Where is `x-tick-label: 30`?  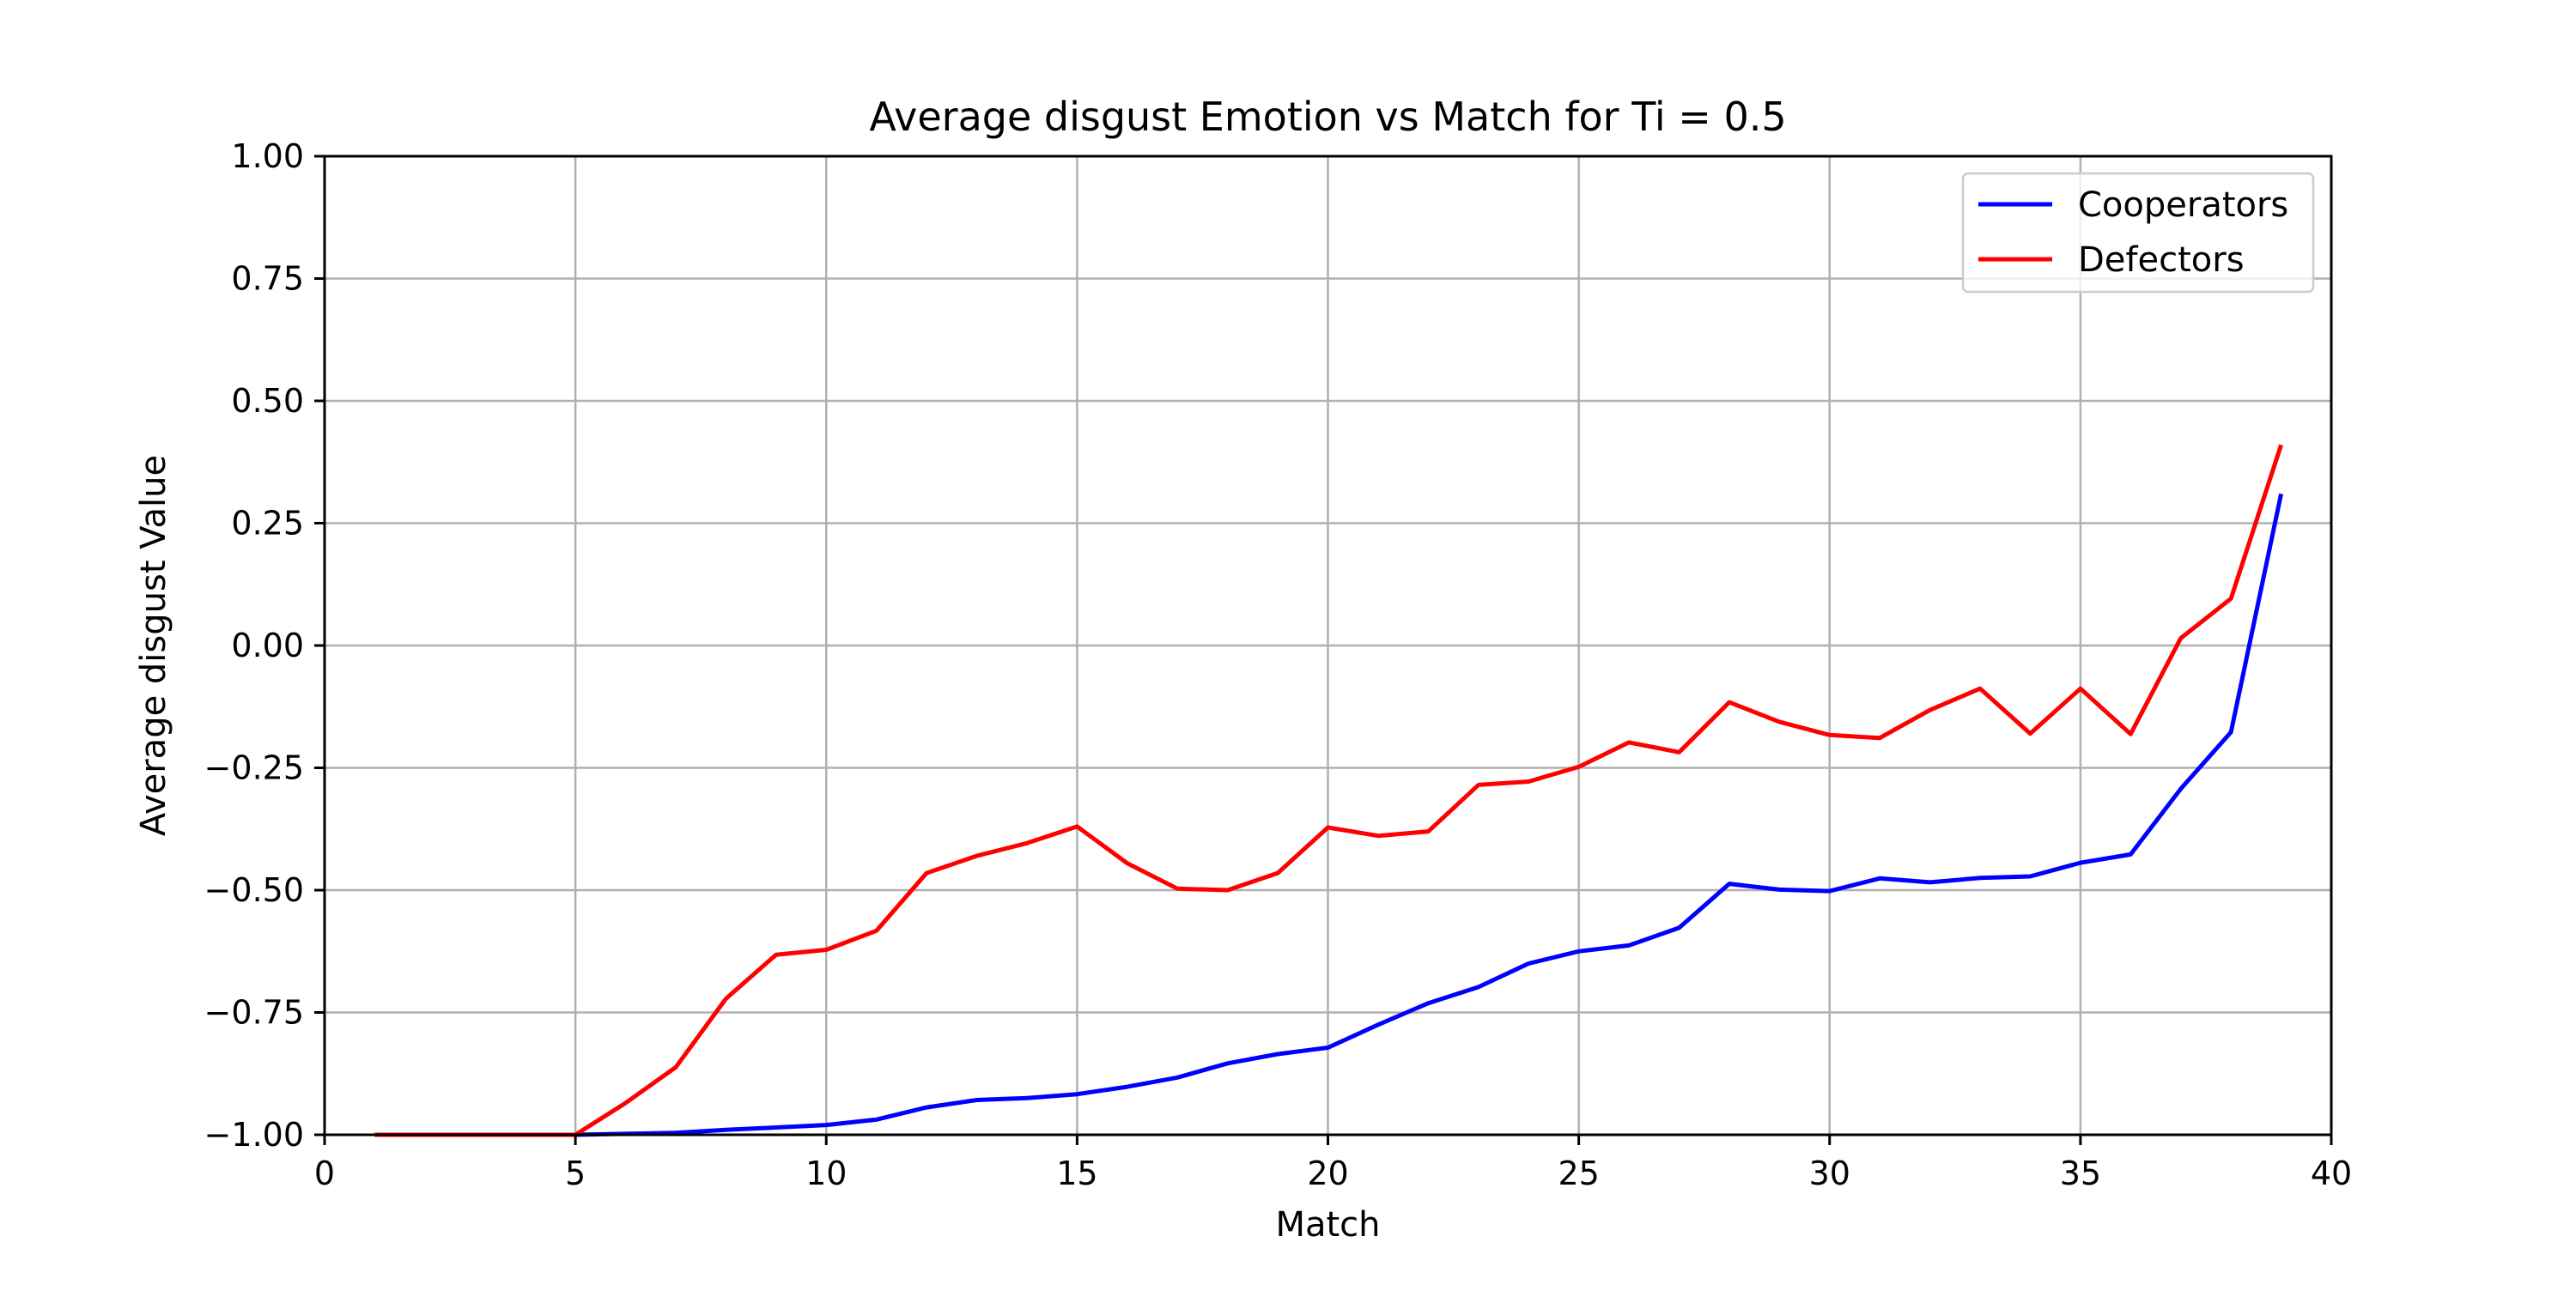
x-tick-label: 30 is located at coordinates (1829, 1173).